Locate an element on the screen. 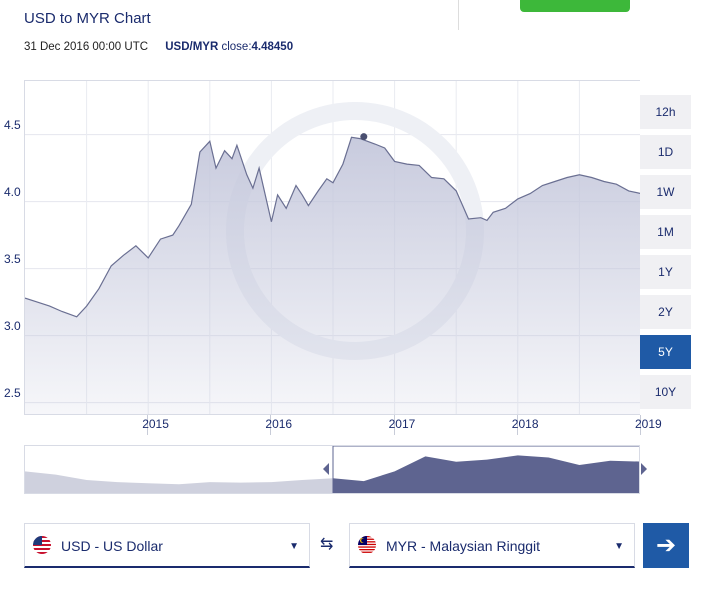 The image size is (706, 592). range-button-2y: 2Y is located at coordinates (665, 312).